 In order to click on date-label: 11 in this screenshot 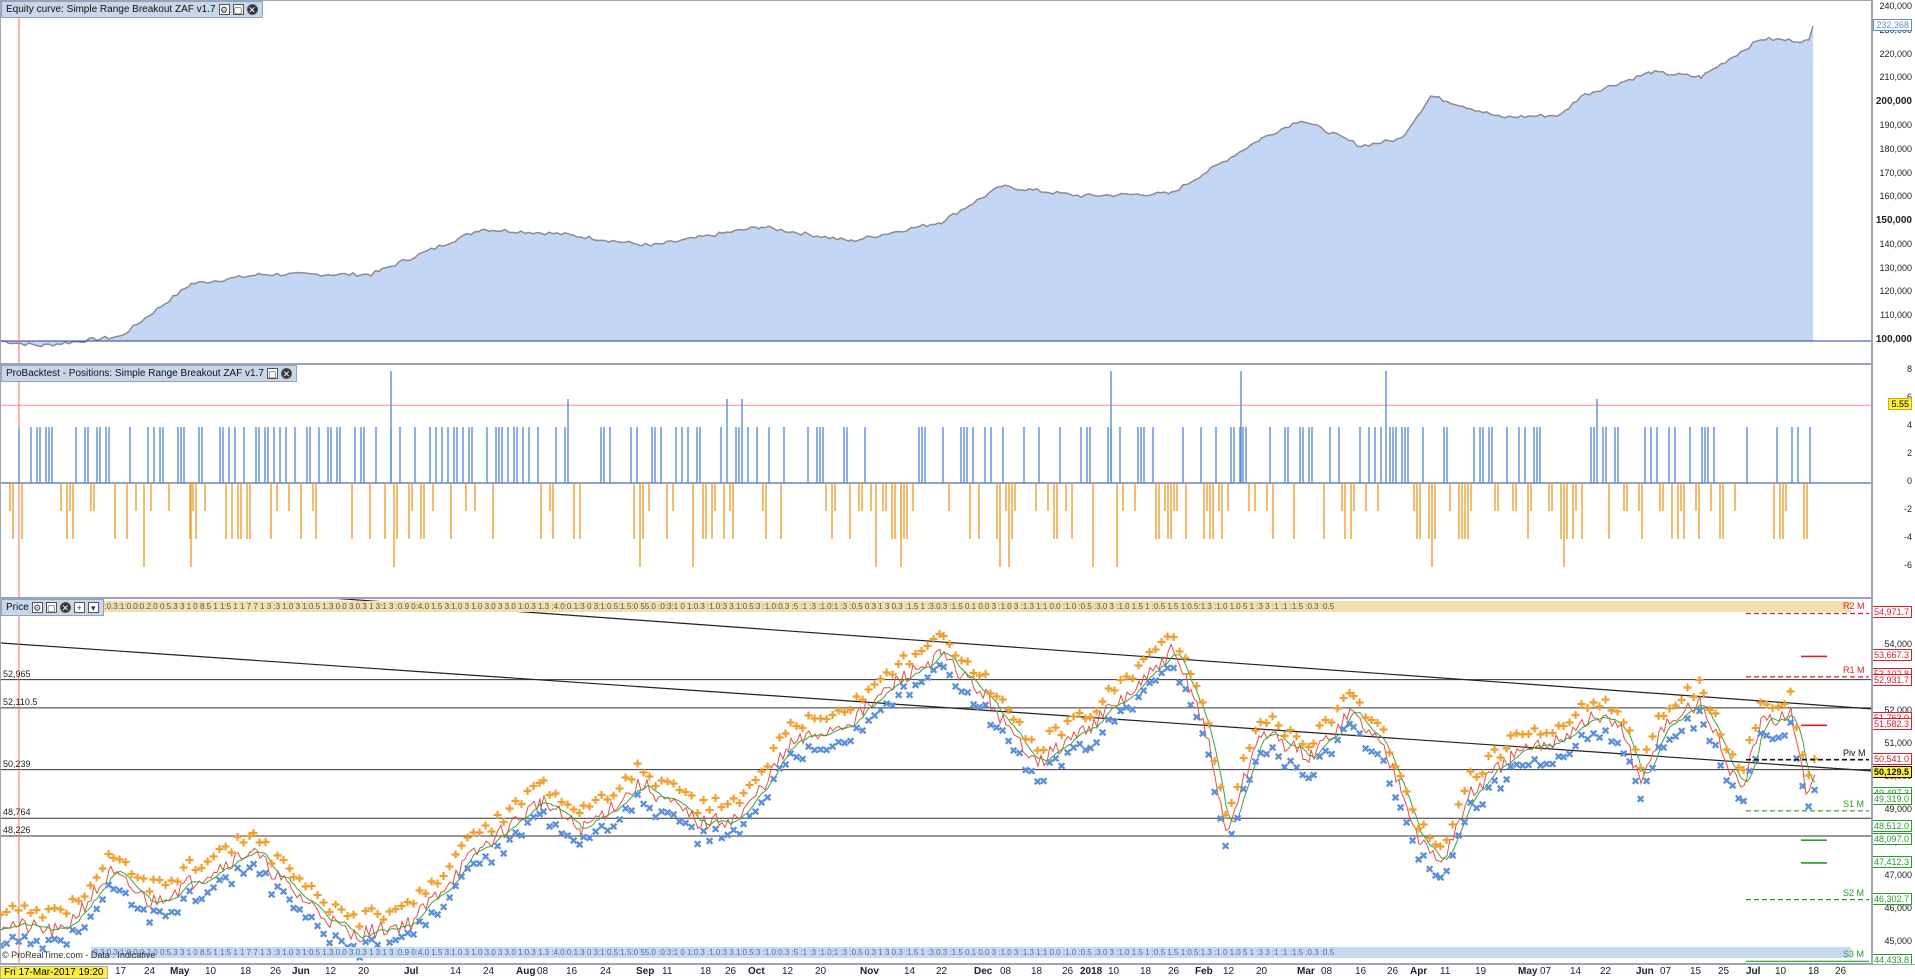, I will do `click(1445, 971)`.